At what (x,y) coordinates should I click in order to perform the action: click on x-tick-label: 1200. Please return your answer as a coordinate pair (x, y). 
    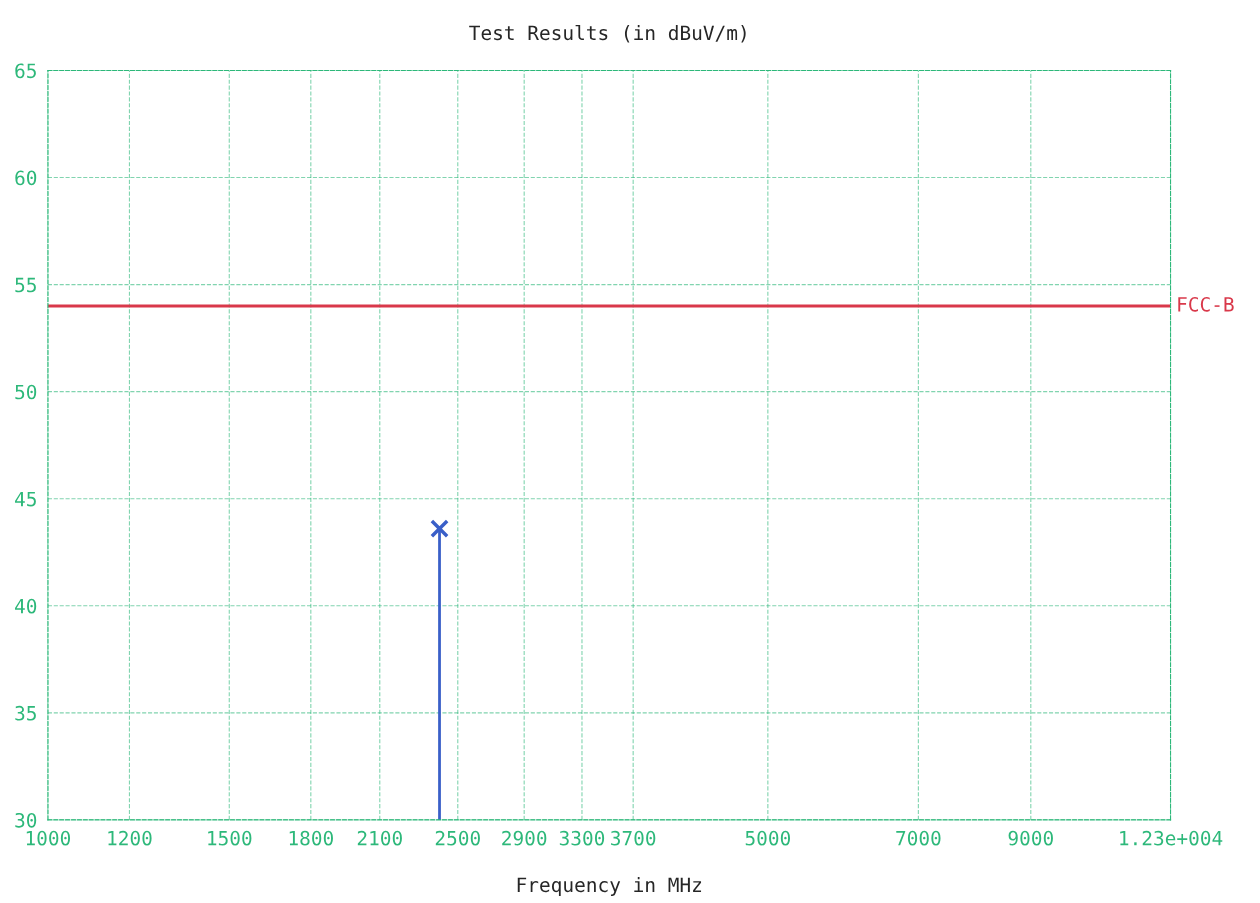
    Looking at the image, I should click on (130, 838).